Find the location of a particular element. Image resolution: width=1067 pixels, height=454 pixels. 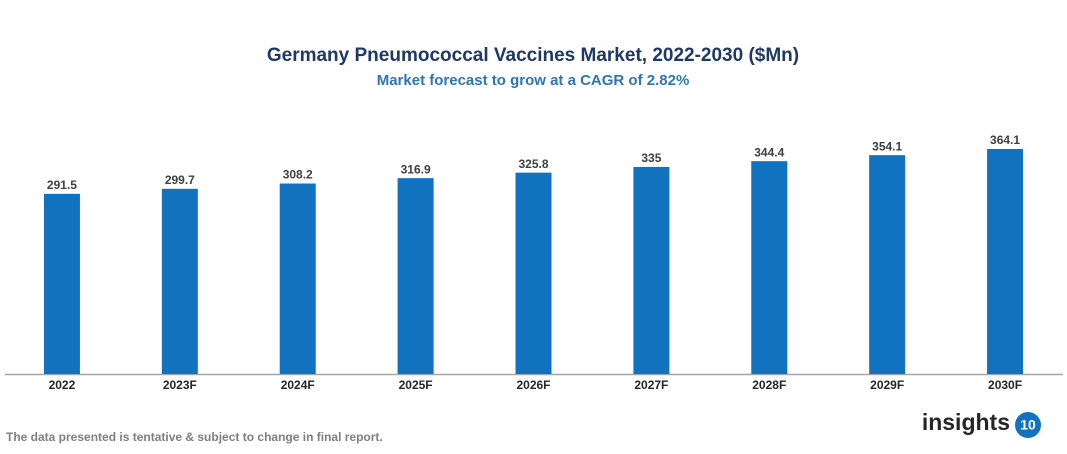

x-tick-label: 2030F is located at coordinates (1005, 385).